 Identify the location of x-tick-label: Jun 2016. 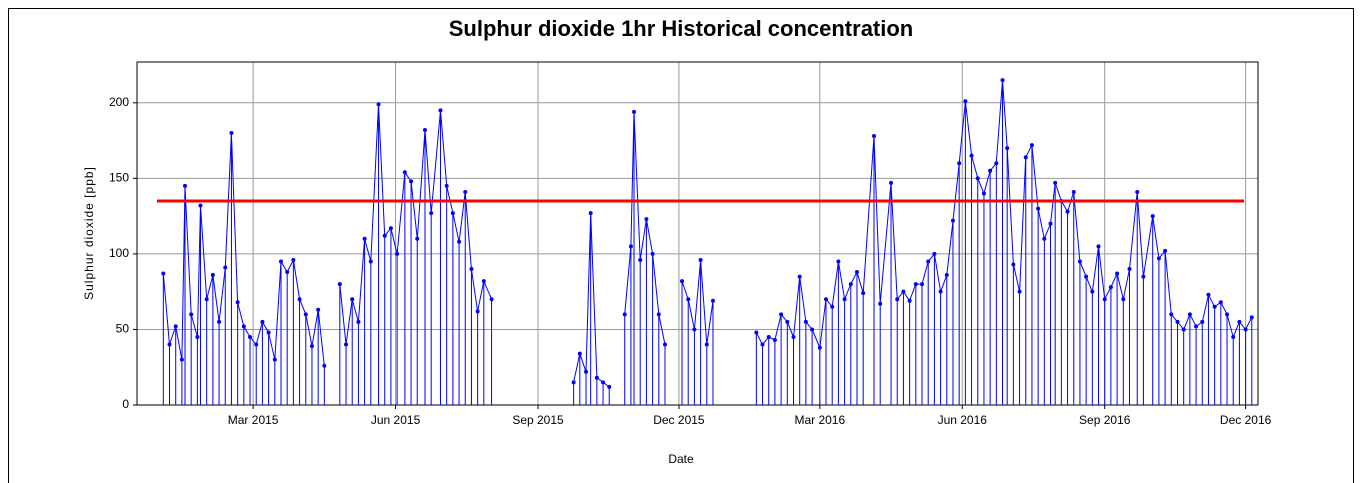
(963, 420).